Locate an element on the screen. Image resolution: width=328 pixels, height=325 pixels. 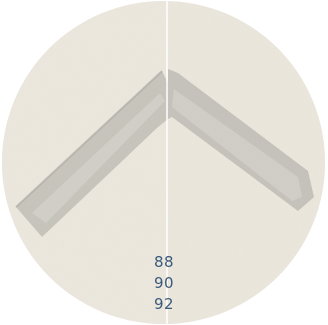
readout-value: 90 is located at coordinates (164, 283).